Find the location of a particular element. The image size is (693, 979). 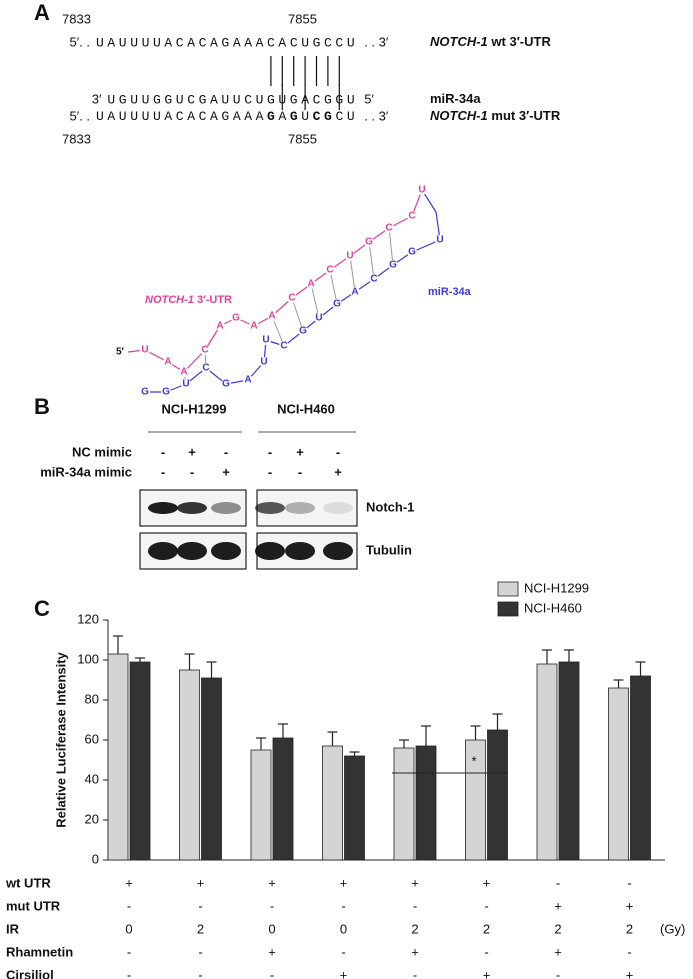

sequence-segment: A is located at coordinates (283, 116).